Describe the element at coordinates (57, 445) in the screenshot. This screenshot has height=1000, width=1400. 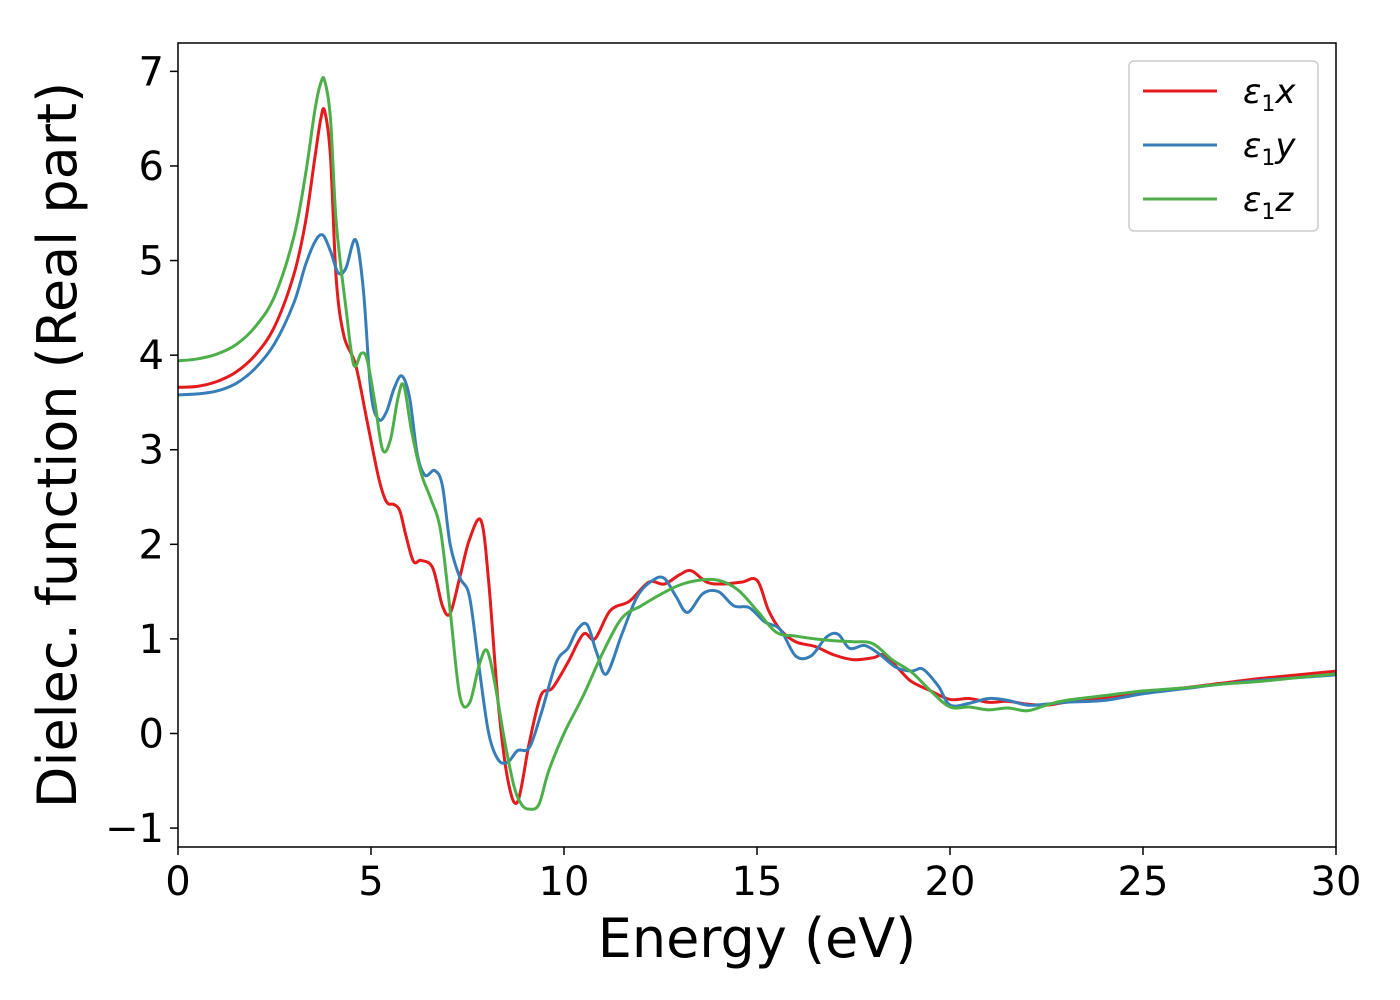
I see `y-axis-label: Dielec. function (Real part)` at that location.